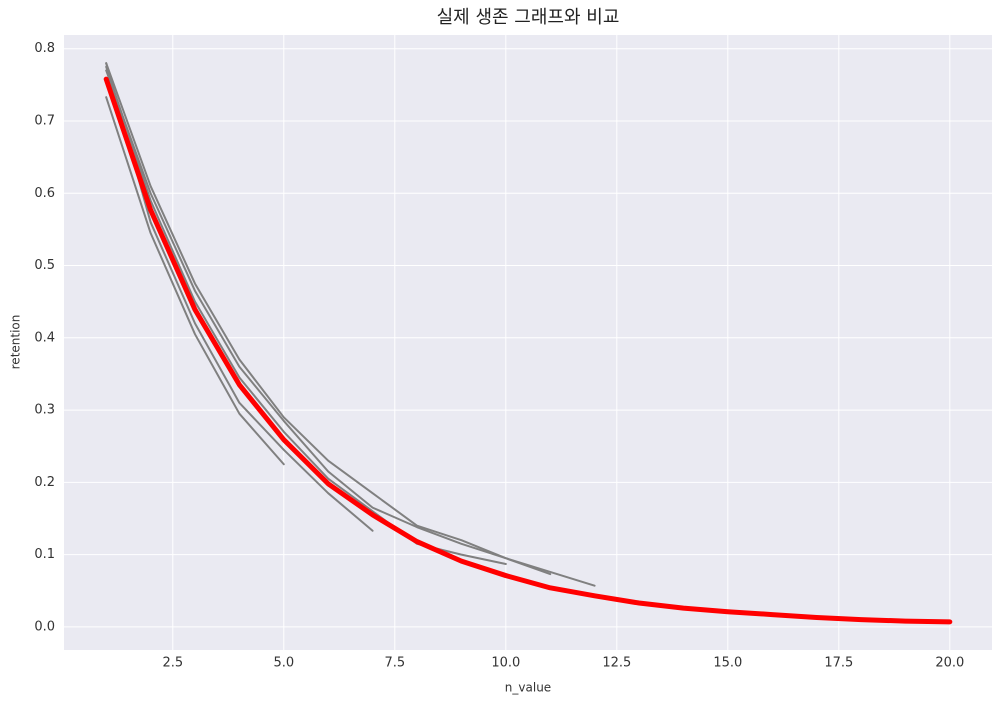  What do you see at coordinates (44, 337) in the screenshot?
I see `y-tick-label: 0.4` at bounding box center [44, 337].